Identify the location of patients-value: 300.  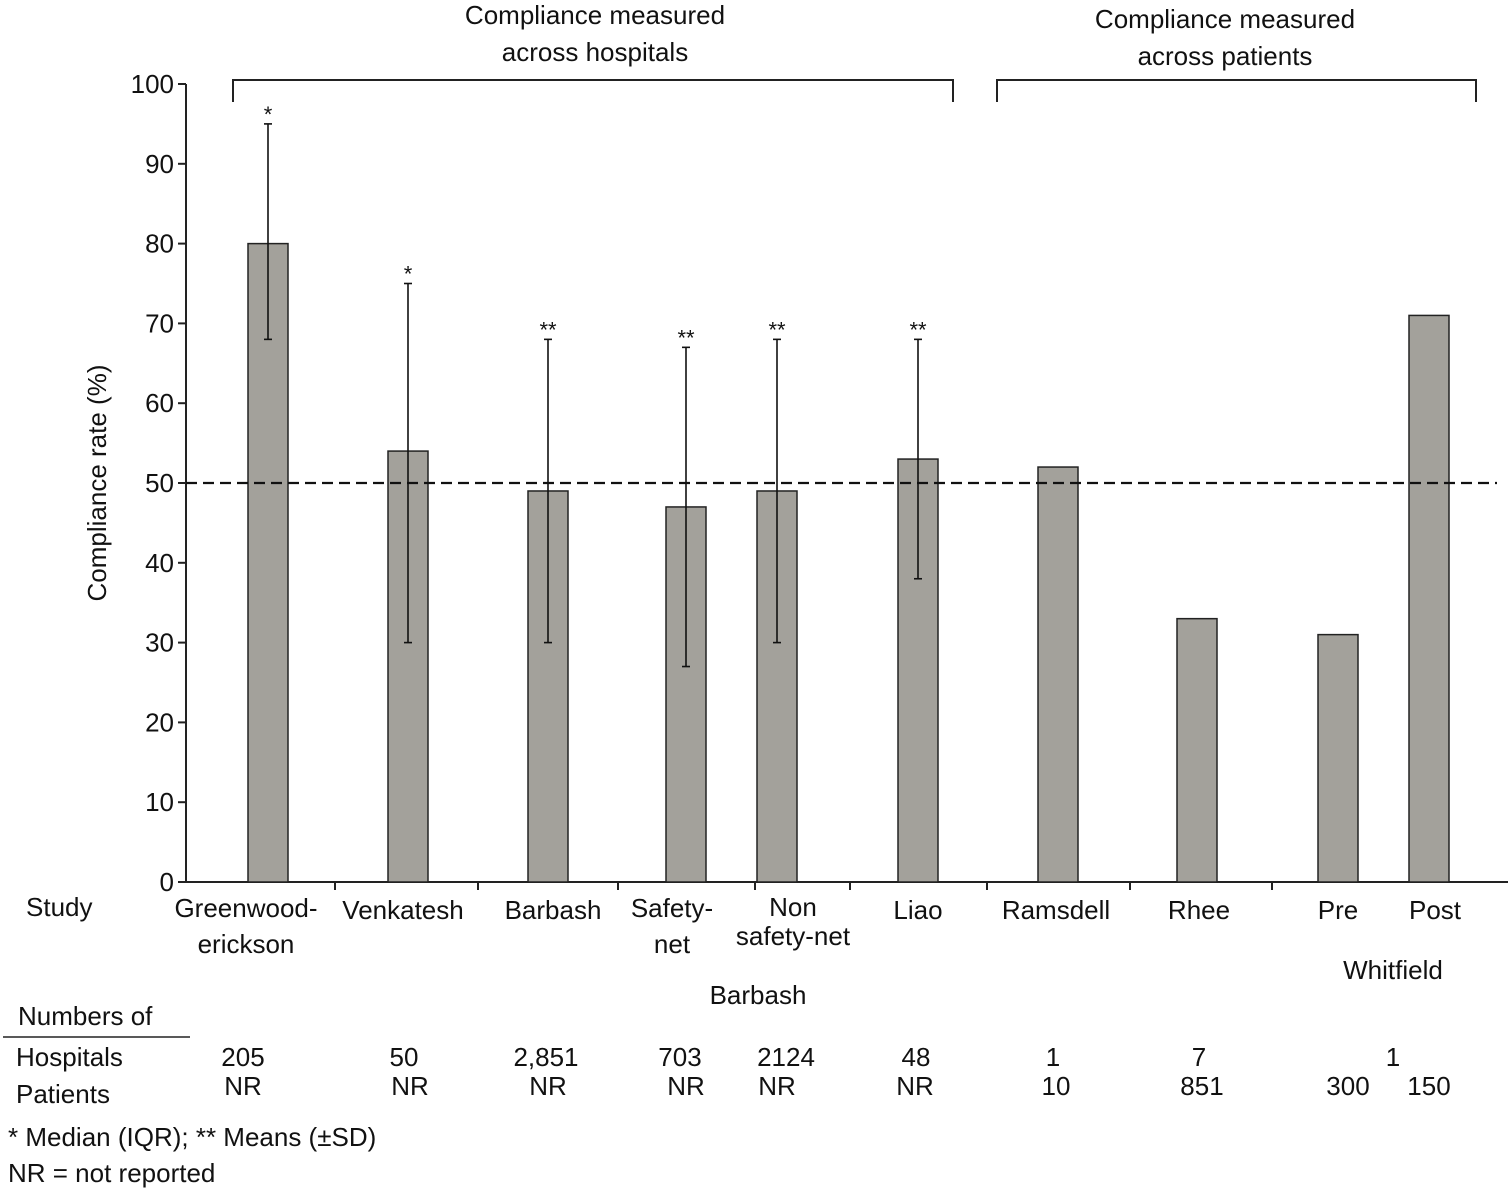
(1347, 1086).